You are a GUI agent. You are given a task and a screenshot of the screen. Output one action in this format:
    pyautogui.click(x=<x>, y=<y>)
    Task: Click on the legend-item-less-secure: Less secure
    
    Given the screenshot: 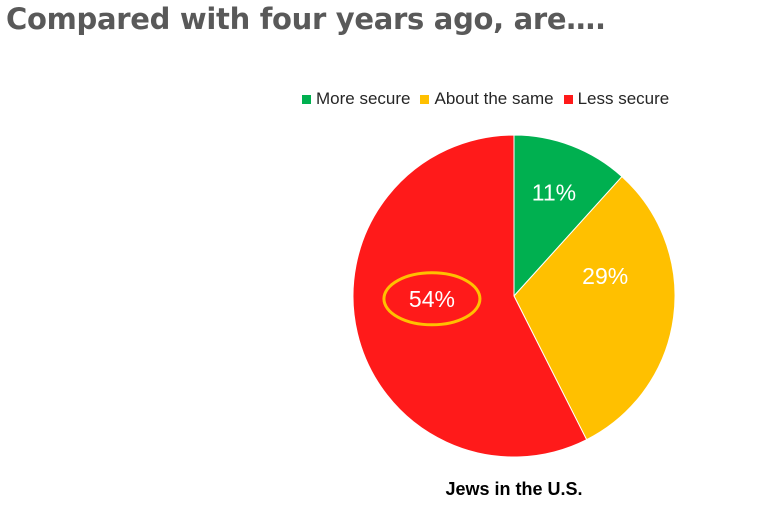 What is the action you would take?
    pyautogui.click(x=616, y=99)
    